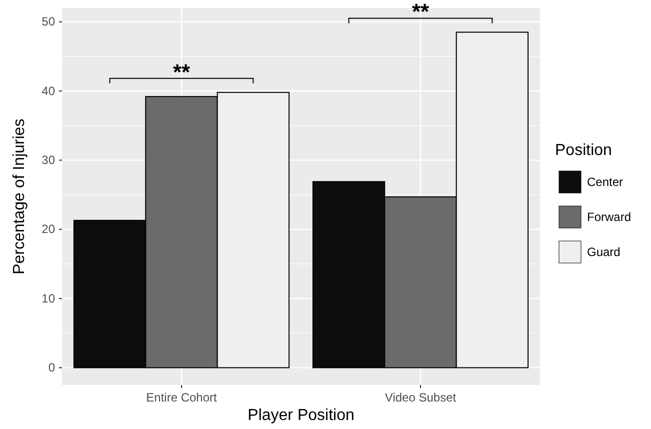 The height and width of the screenshot is (429, 651). Describe the element at coordinates (603, 252) in the screenshot. I see `legend-label: Guard` at that location.